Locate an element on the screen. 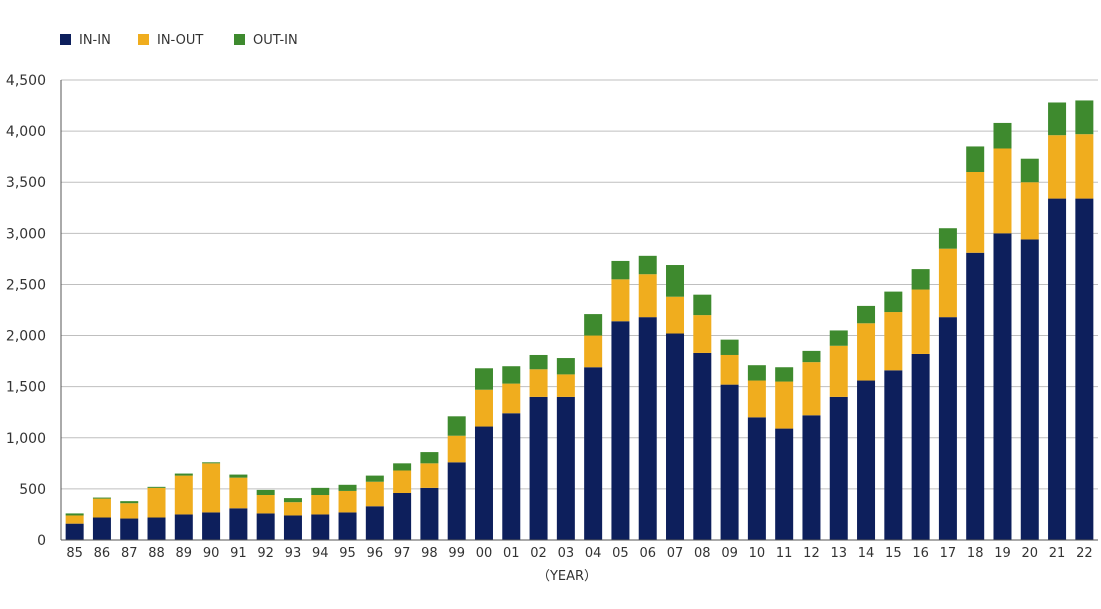  x-tick-label: 07 is located at coordinates (675, 553).